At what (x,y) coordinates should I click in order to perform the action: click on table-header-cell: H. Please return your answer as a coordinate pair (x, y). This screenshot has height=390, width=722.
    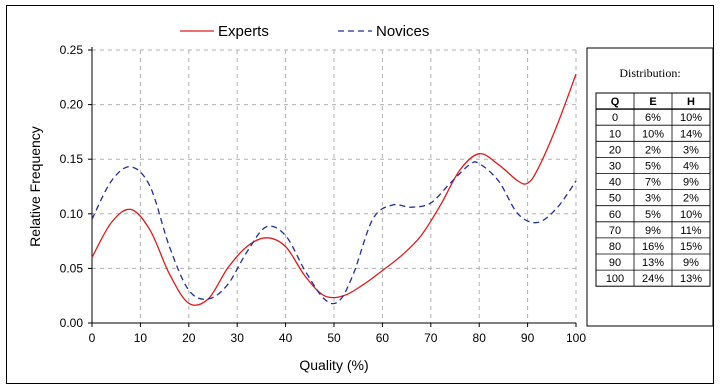
    Looking at the image, I should click on (691, 102).